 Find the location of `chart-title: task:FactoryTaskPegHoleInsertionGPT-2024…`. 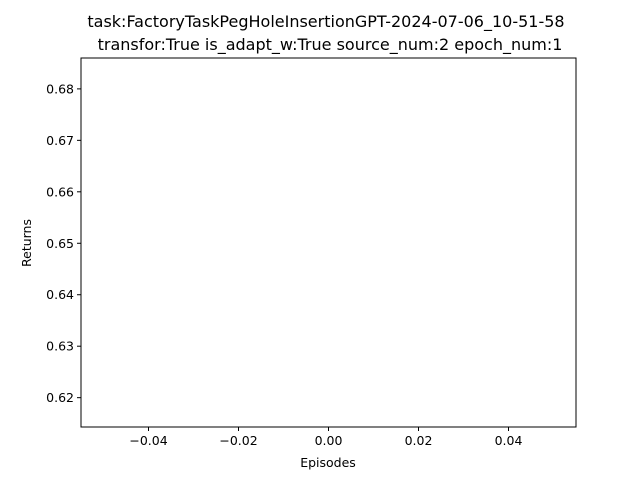

chart-title: task:FactoryTaskPegHoleInsertionGPT-2024… is located at coordinates (325, 22).